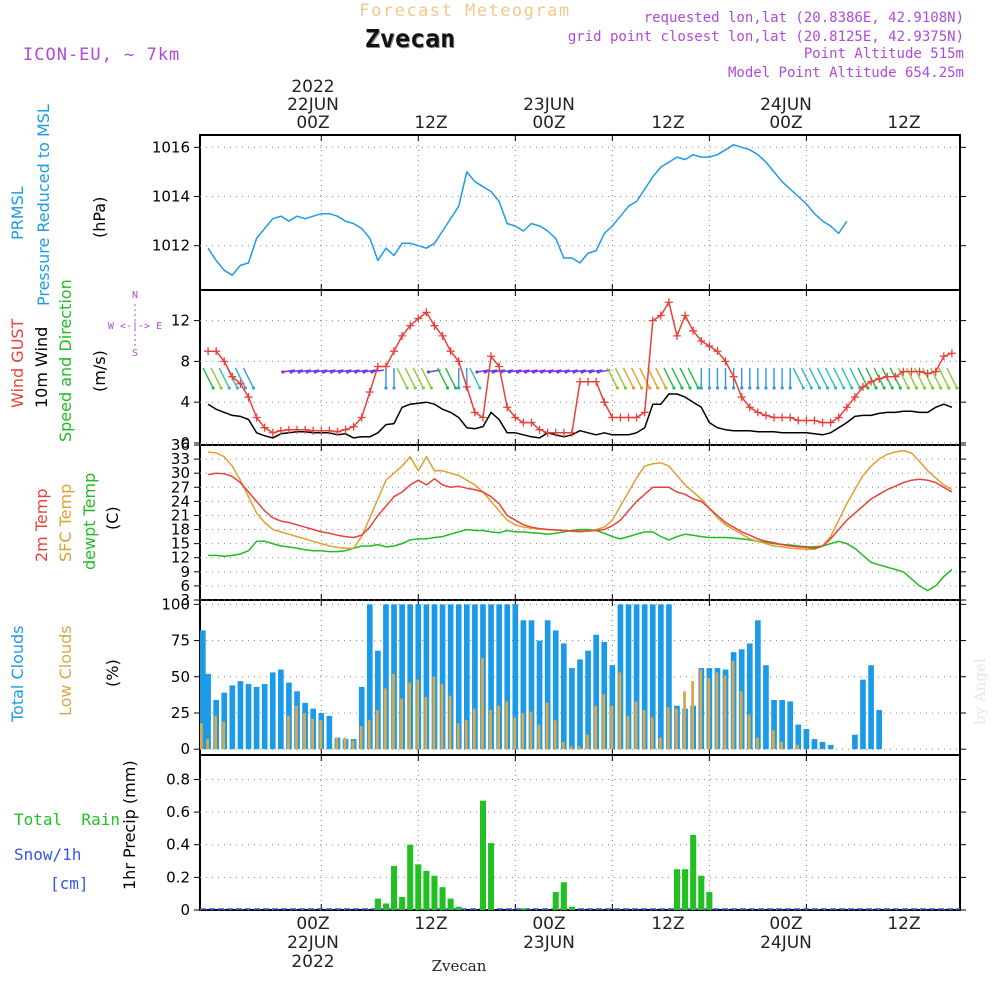 The image size is (1000, 1000). I want to click on top-date-1: 22JUN, so click(313, 105).